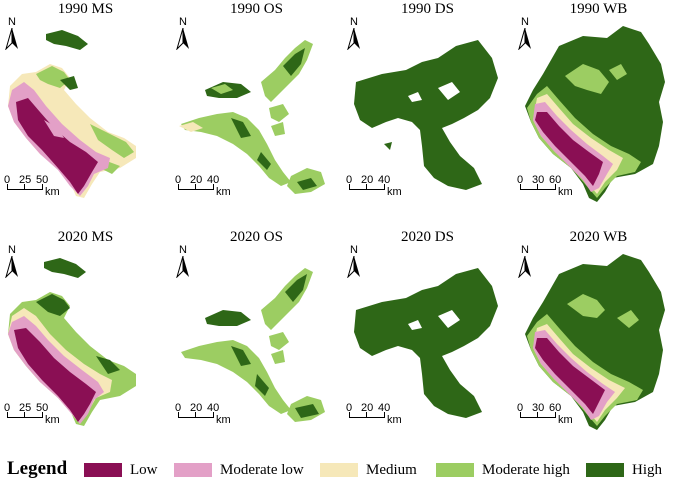 This screenshot has height=485, width=685. I want to click on legend-swatch-moderate-high, so click(455, 470).